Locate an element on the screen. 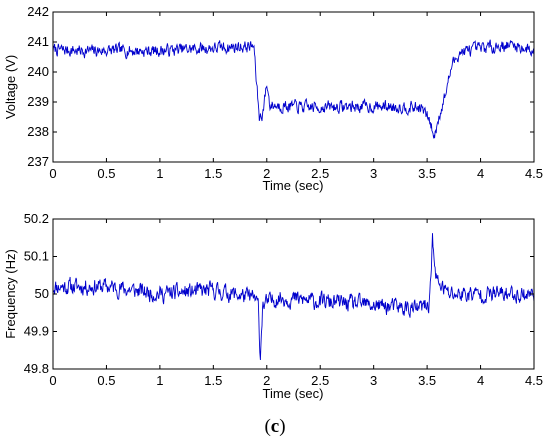 Image resolution: width=550 pixels, height=447 pixels. frequency-x-tick-label: 4.5 is located at coordinates (534, 380).